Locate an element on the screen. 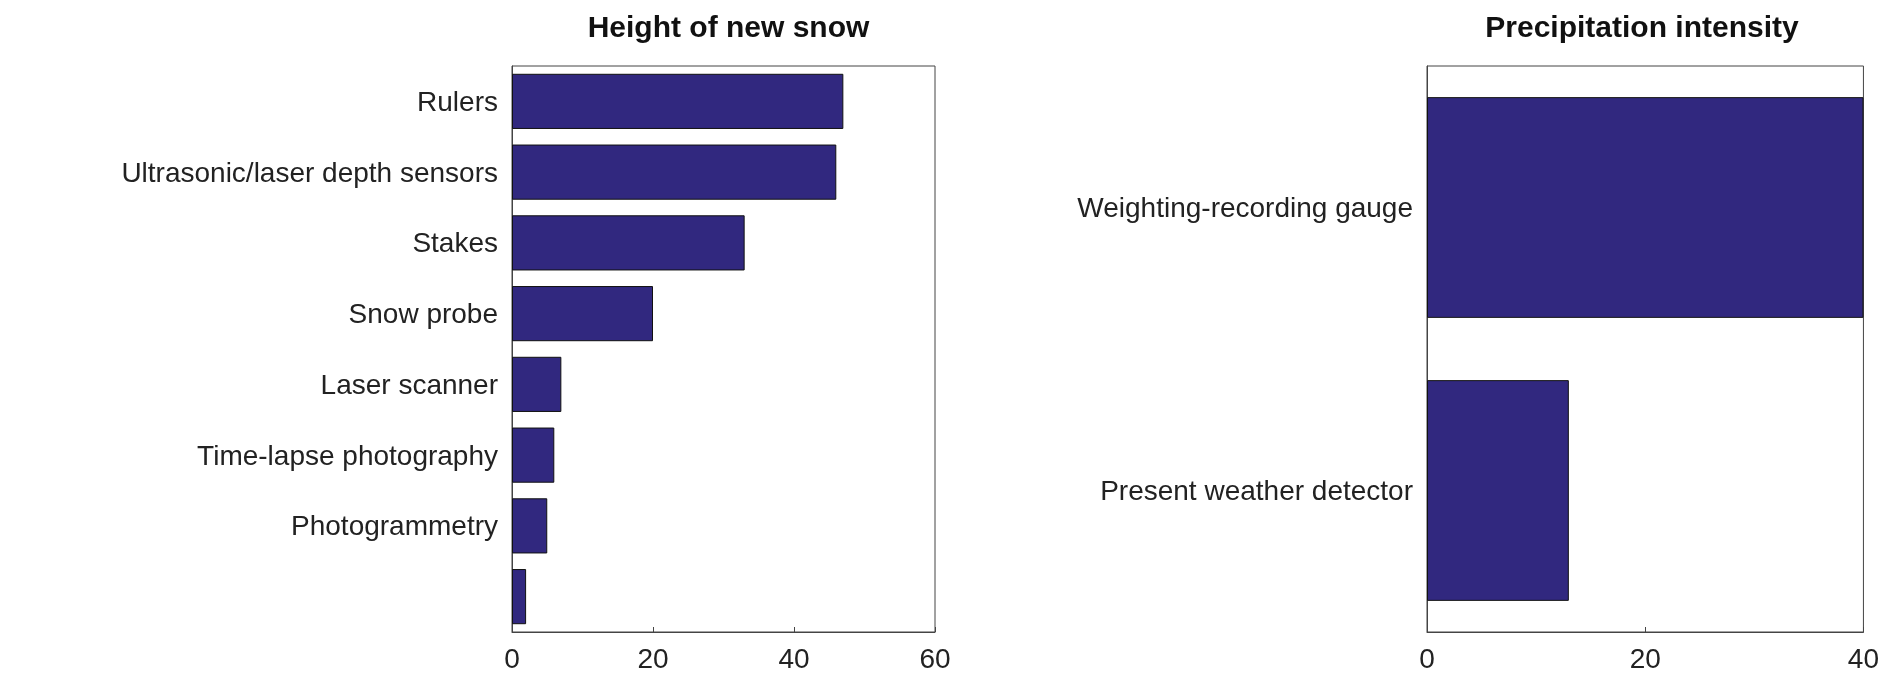 This screenshot has width=1882, height=686. y-tick-label: Photogrammetry is located at coordinates (394, 526).